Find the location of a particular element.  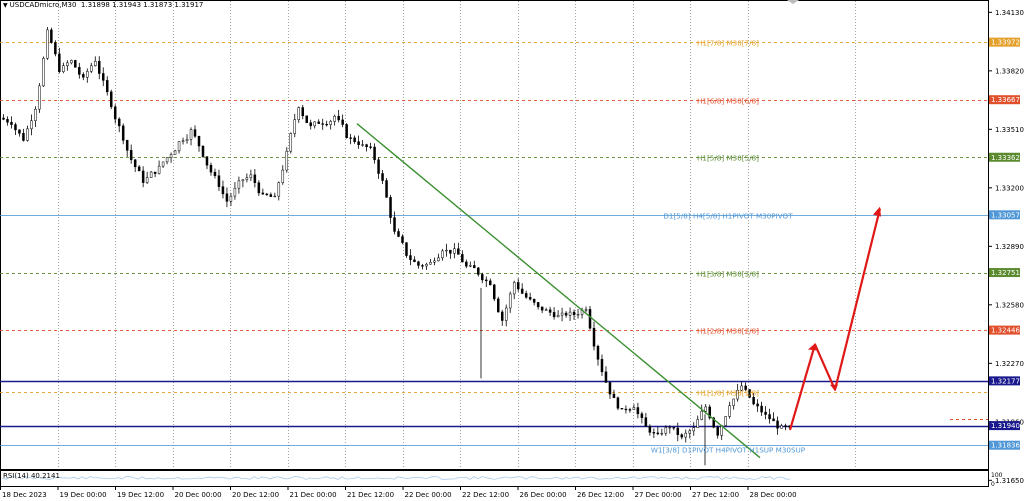

level-label: H1[5/8] M30[5/8] is located at coordinates (728, 158).